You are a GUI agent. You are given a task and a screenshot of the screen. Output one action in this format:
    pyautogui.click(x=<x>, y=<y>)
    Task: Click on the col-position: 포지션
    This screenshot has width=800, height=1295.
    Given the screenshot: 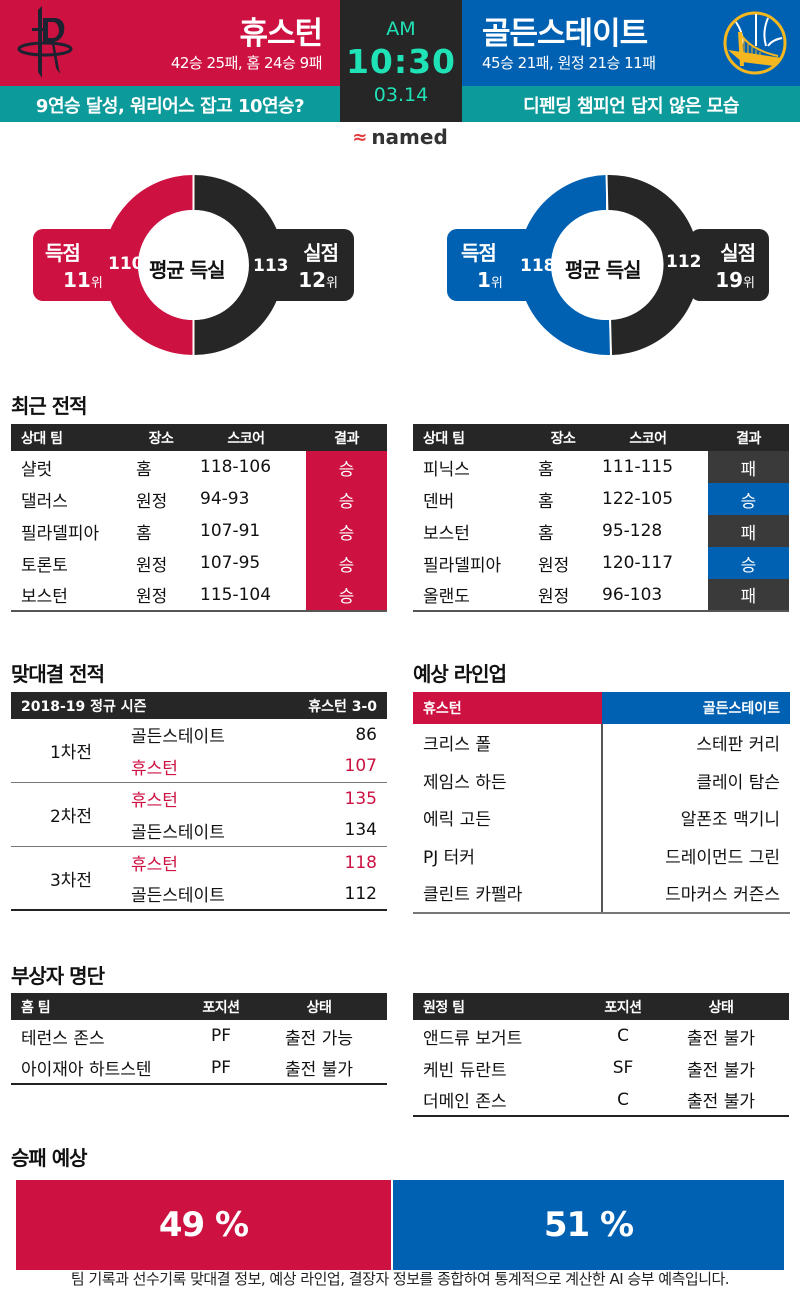 What is the action you would take?
    pyautogui.click(x=623, y=1006)
    